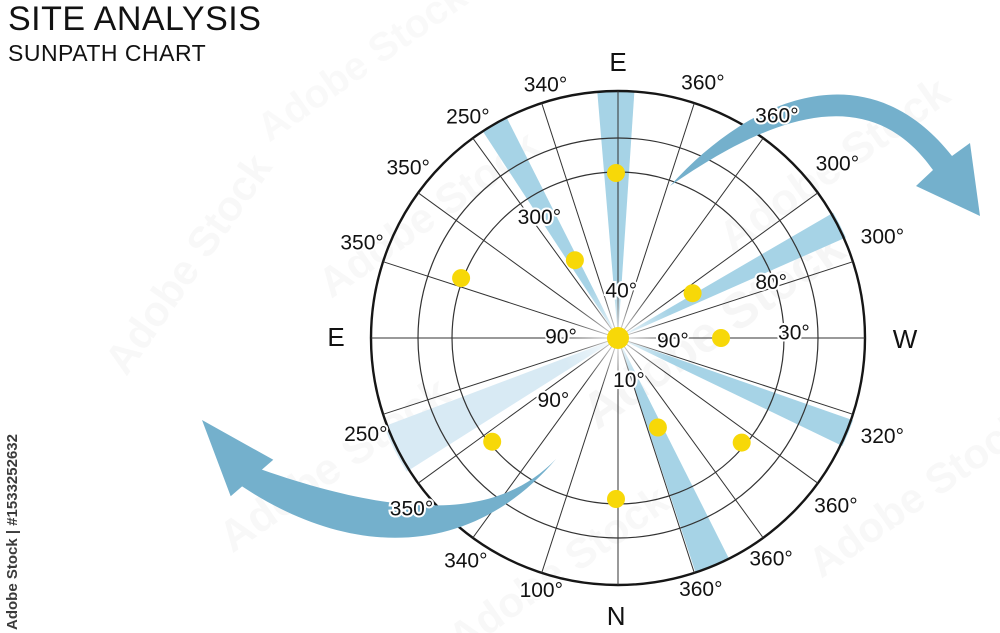 Image resolution: width=1000 pixels, height=633 pixels. I want to click on inner-angle-label: 300°, so click(539, 217).